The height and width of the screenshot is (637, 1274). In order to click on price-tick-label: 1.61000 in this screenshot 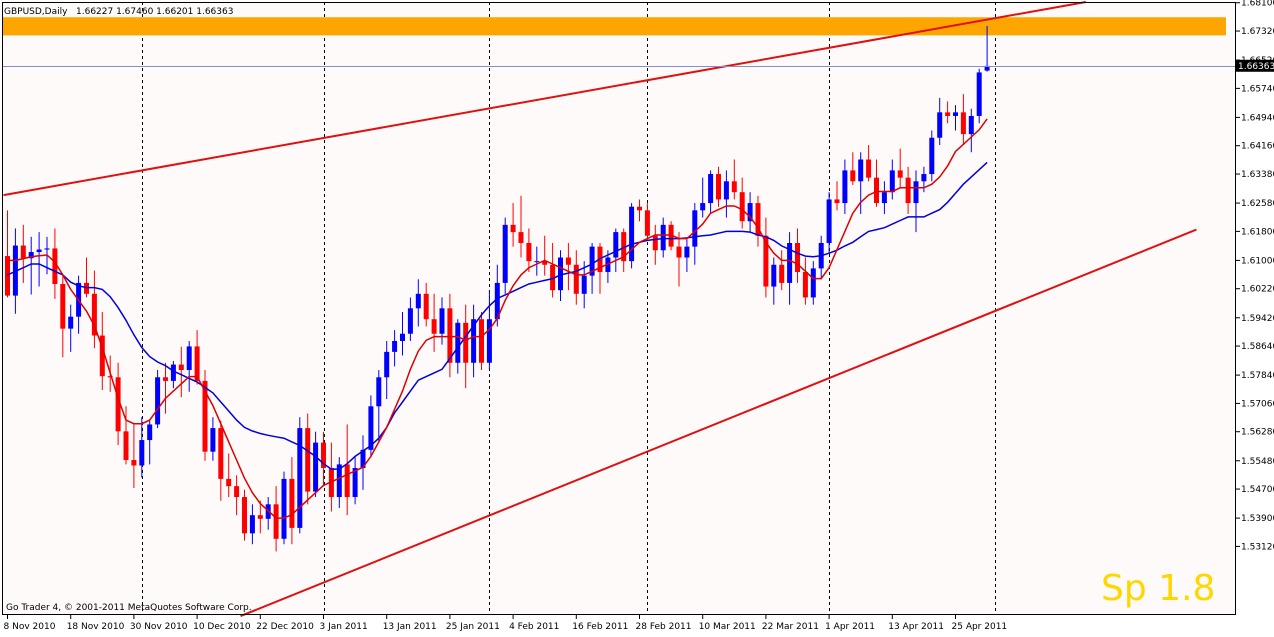, I will do `click(1257, 261)`.